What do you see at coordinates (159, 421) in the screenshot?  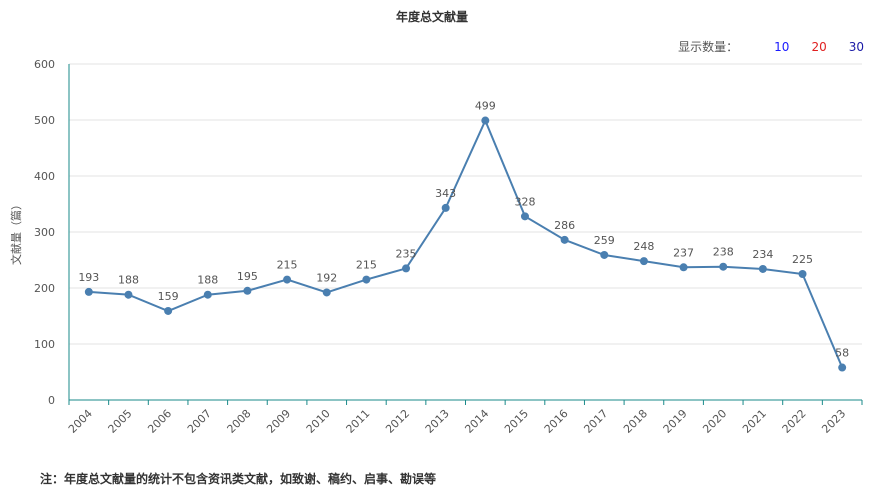 I see `x-tick-label: 2006` at bounding box center [159, 421].